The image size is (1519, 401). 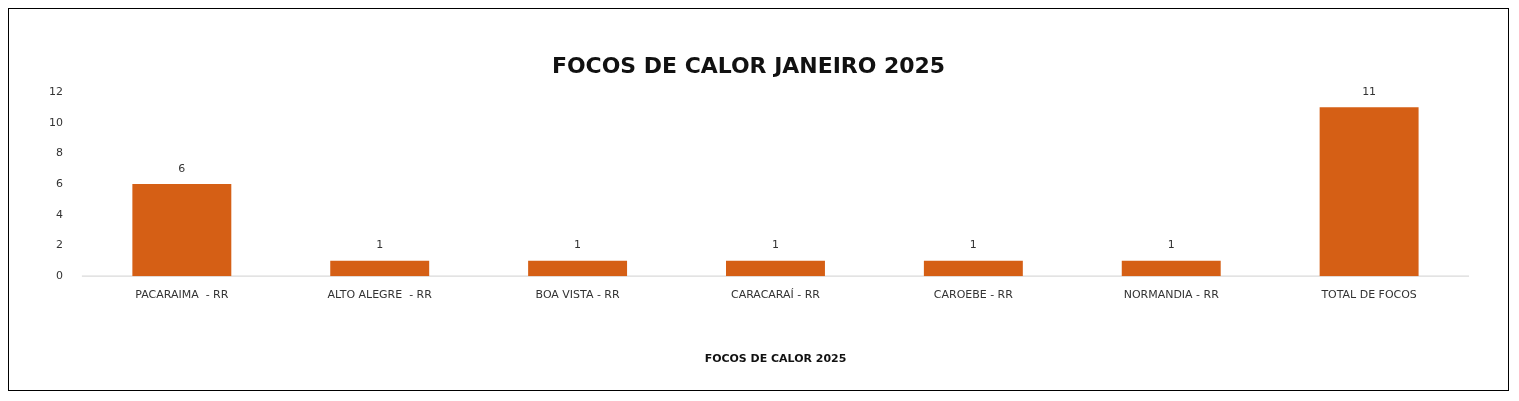 I want to click on y-tick-label: 2, so click(x=59, y=245).